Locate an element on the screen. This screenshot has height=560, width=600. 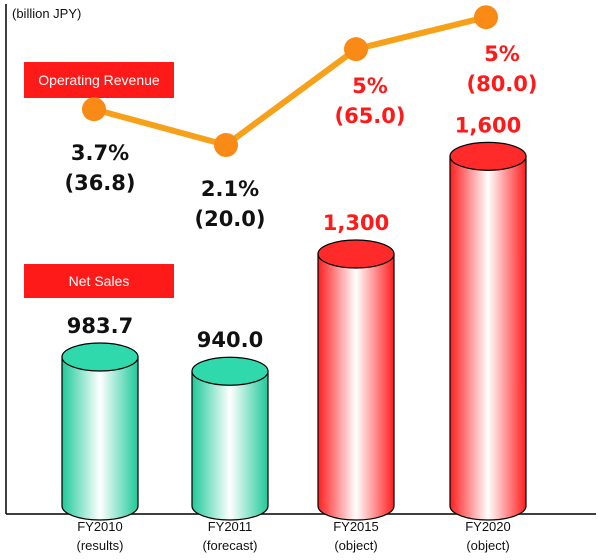
operating-revenue-value-label: (80.0) is located at coordinates (501, 84).